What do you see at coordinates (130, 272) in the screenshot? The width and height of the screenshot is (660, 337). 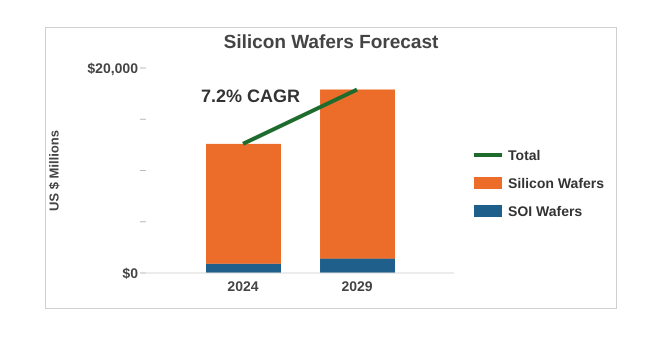 I see `y-tick-label: $0` at bounding box center [130, 272].